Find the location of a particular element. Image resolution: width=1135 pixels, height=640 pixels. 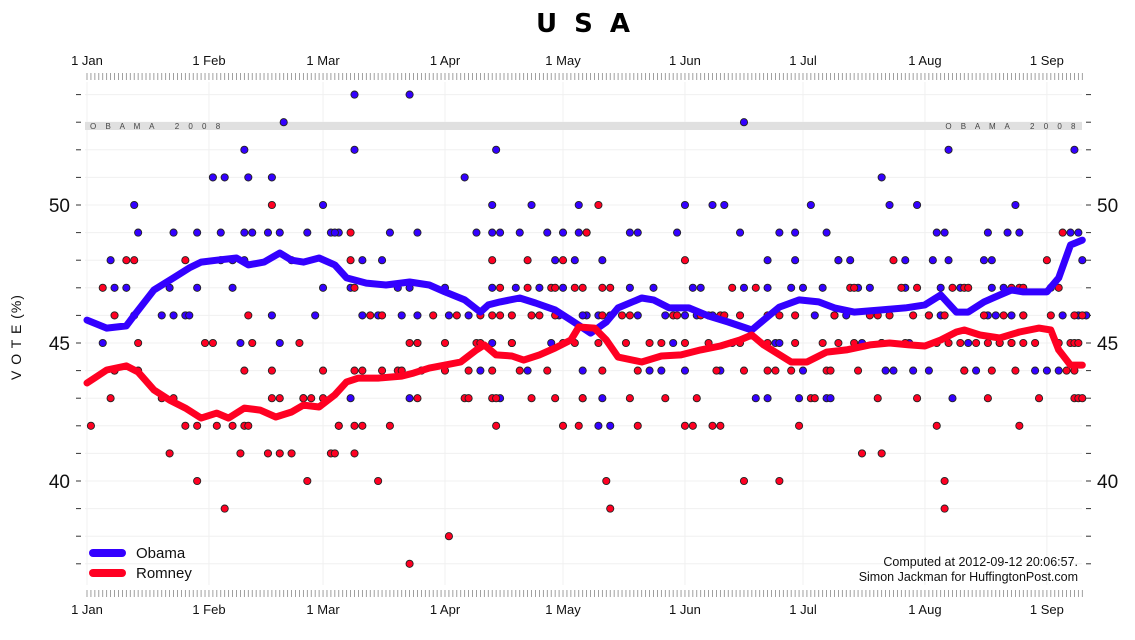

x-tick-label-top: 1 Sep is located at coordinates (1047, 60).